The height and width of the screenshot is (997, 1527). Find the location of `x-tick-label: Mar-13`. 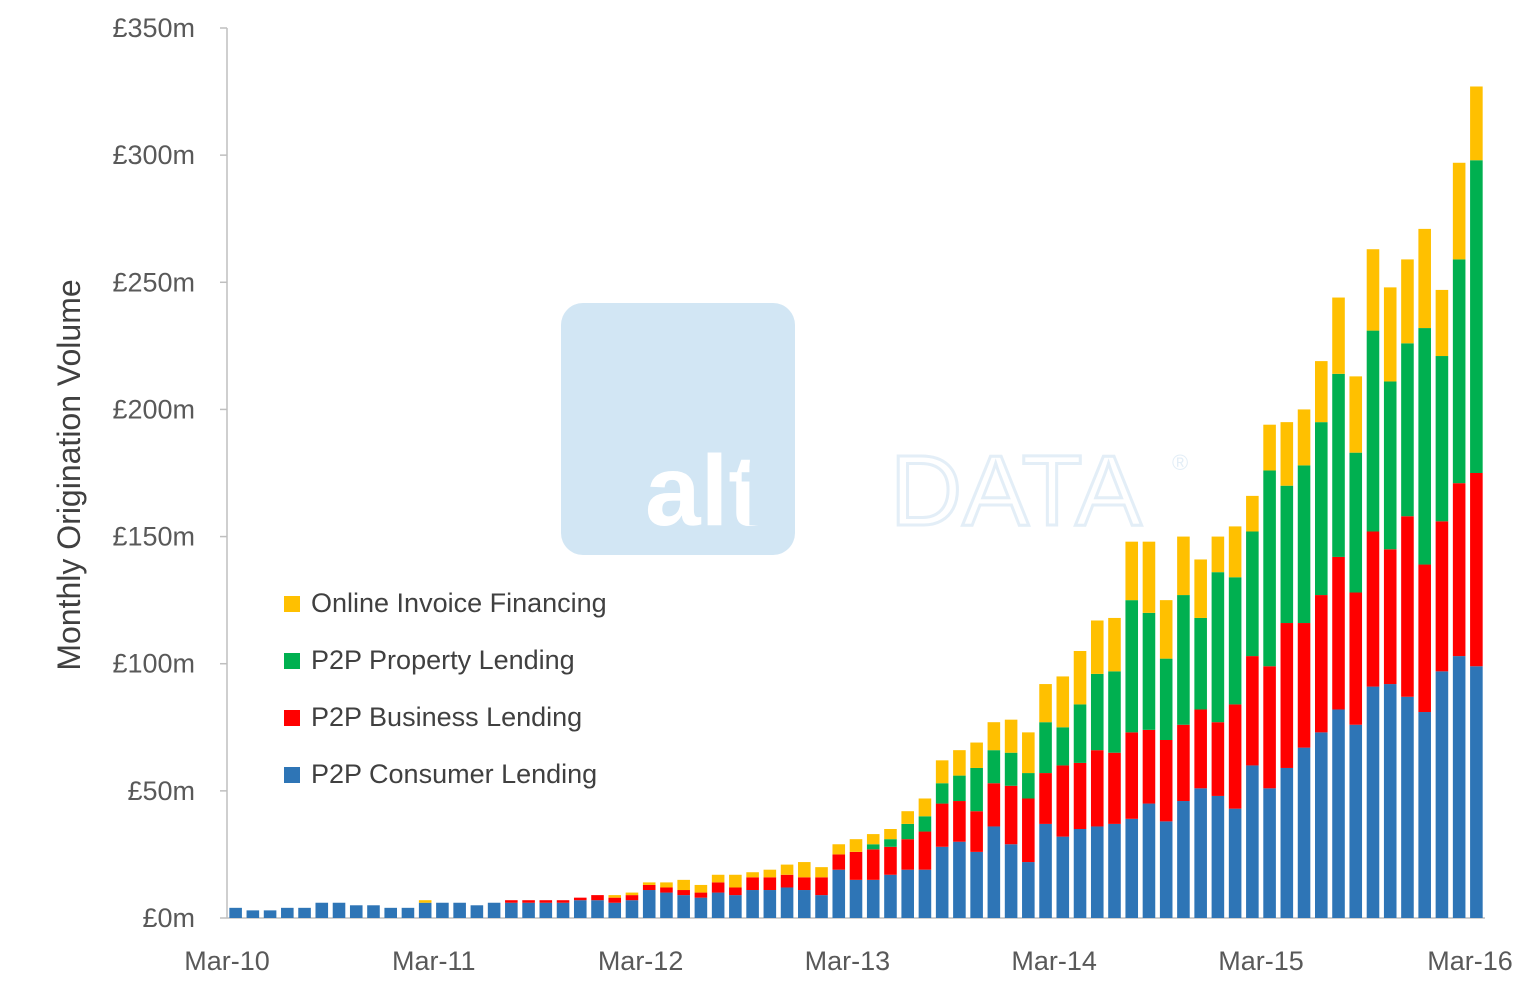

x-tick-label: Mar-13 is located at coordinates (848, 961).